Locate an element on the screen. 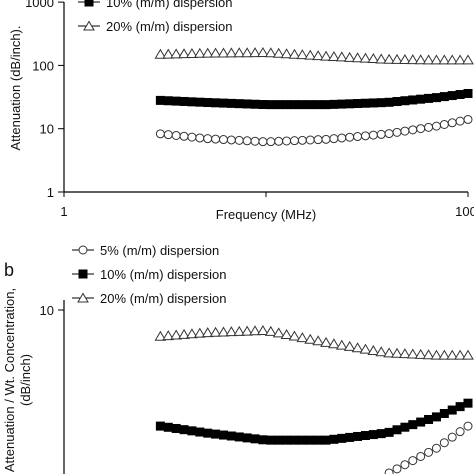 The height and width of the screenshot is (474, 474). series-filled-square is located at coordinates (314, 99).